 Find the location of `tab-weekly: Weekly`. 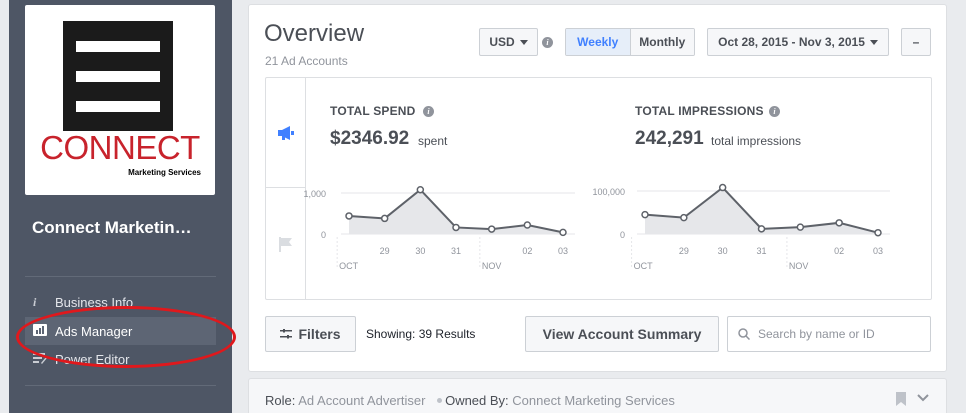

tab-weekly: Weekly is located at coordinates (598, 42).